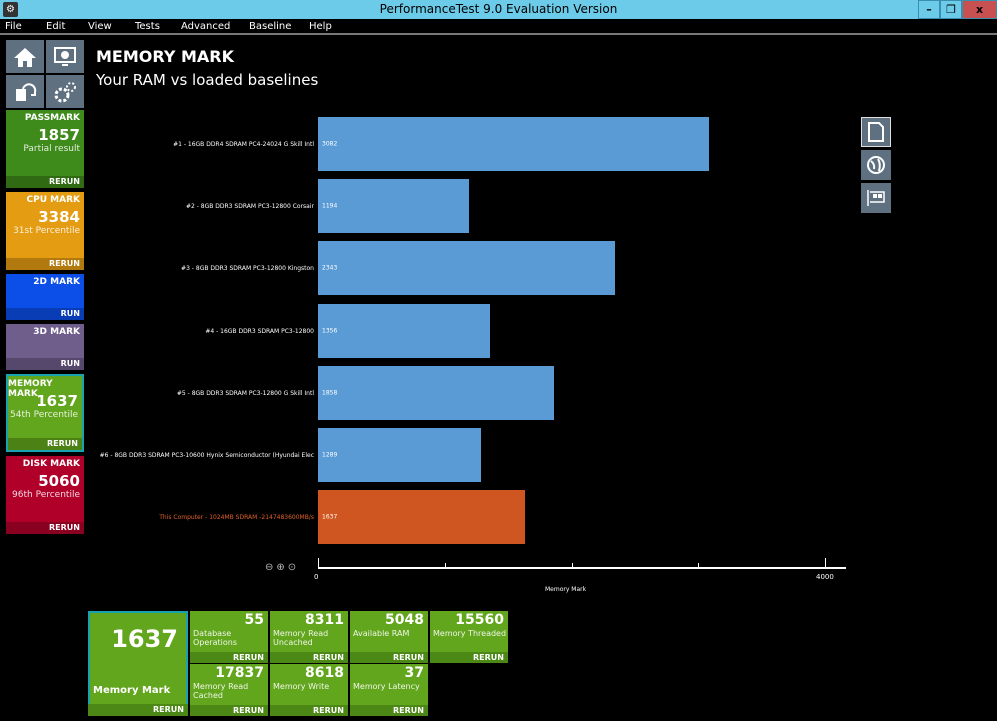  What do you see at coordinates (25, 91) in the screenshot?
I see `cloud-button` at bounding box center [25, 91].